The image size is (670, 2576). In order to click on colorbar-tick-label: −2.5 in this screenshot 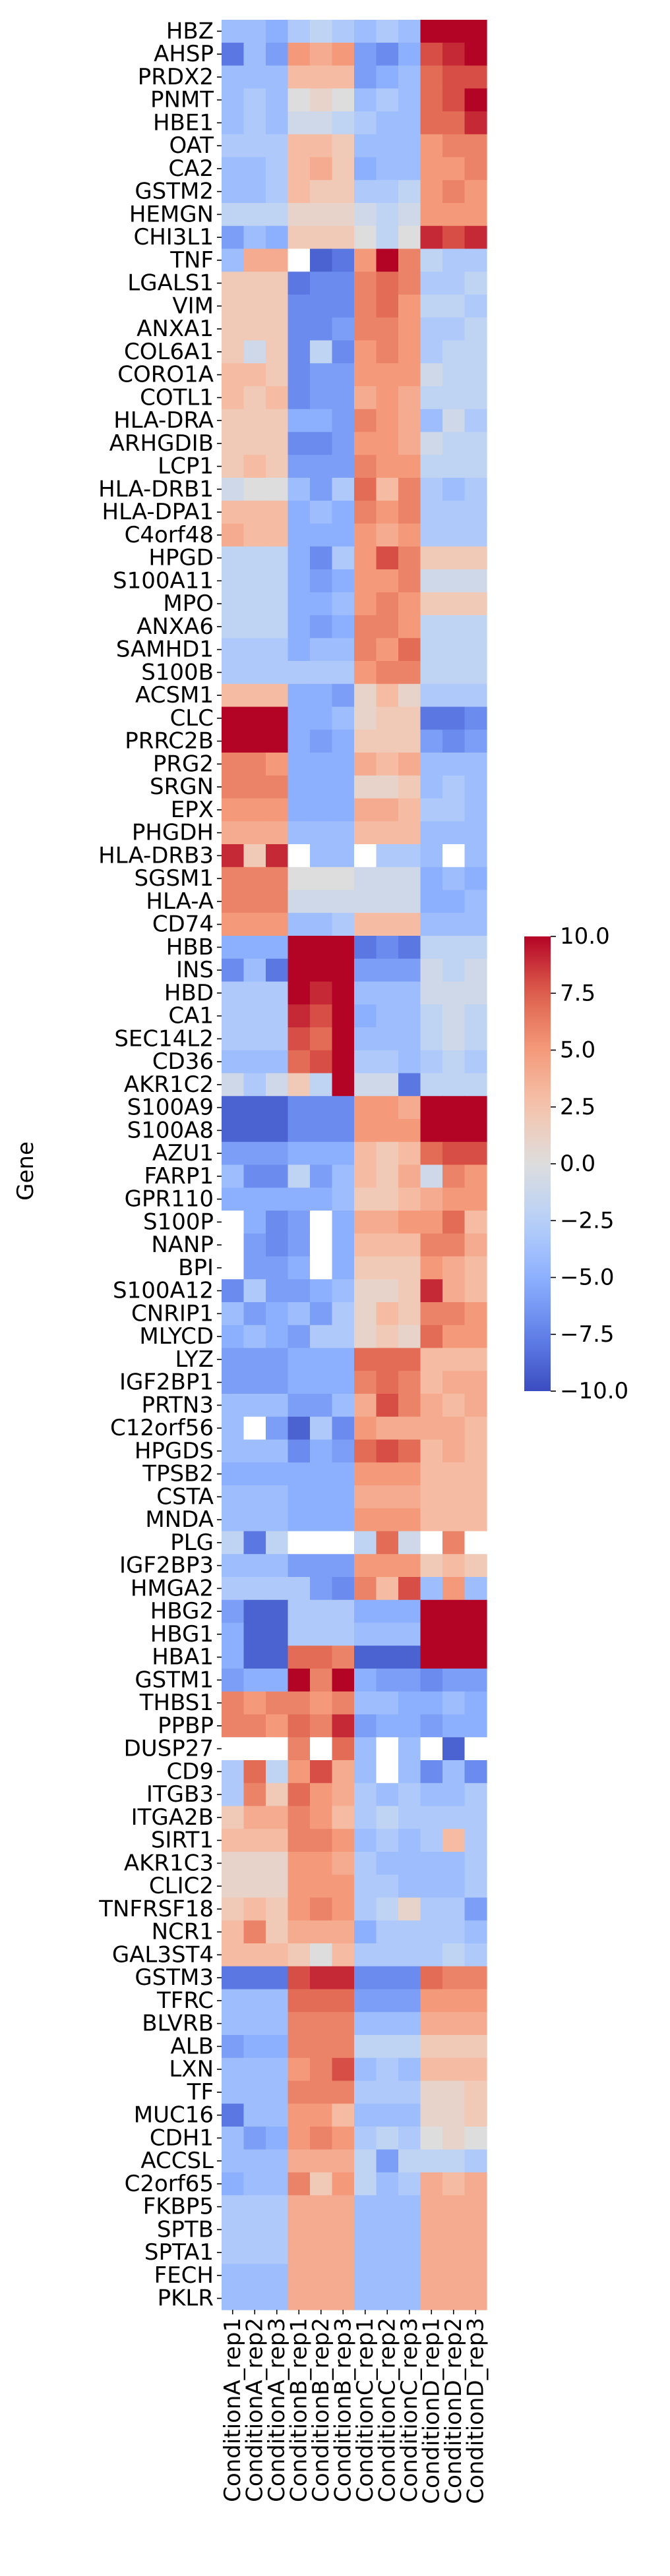, I will do `click(587, 1221)`.